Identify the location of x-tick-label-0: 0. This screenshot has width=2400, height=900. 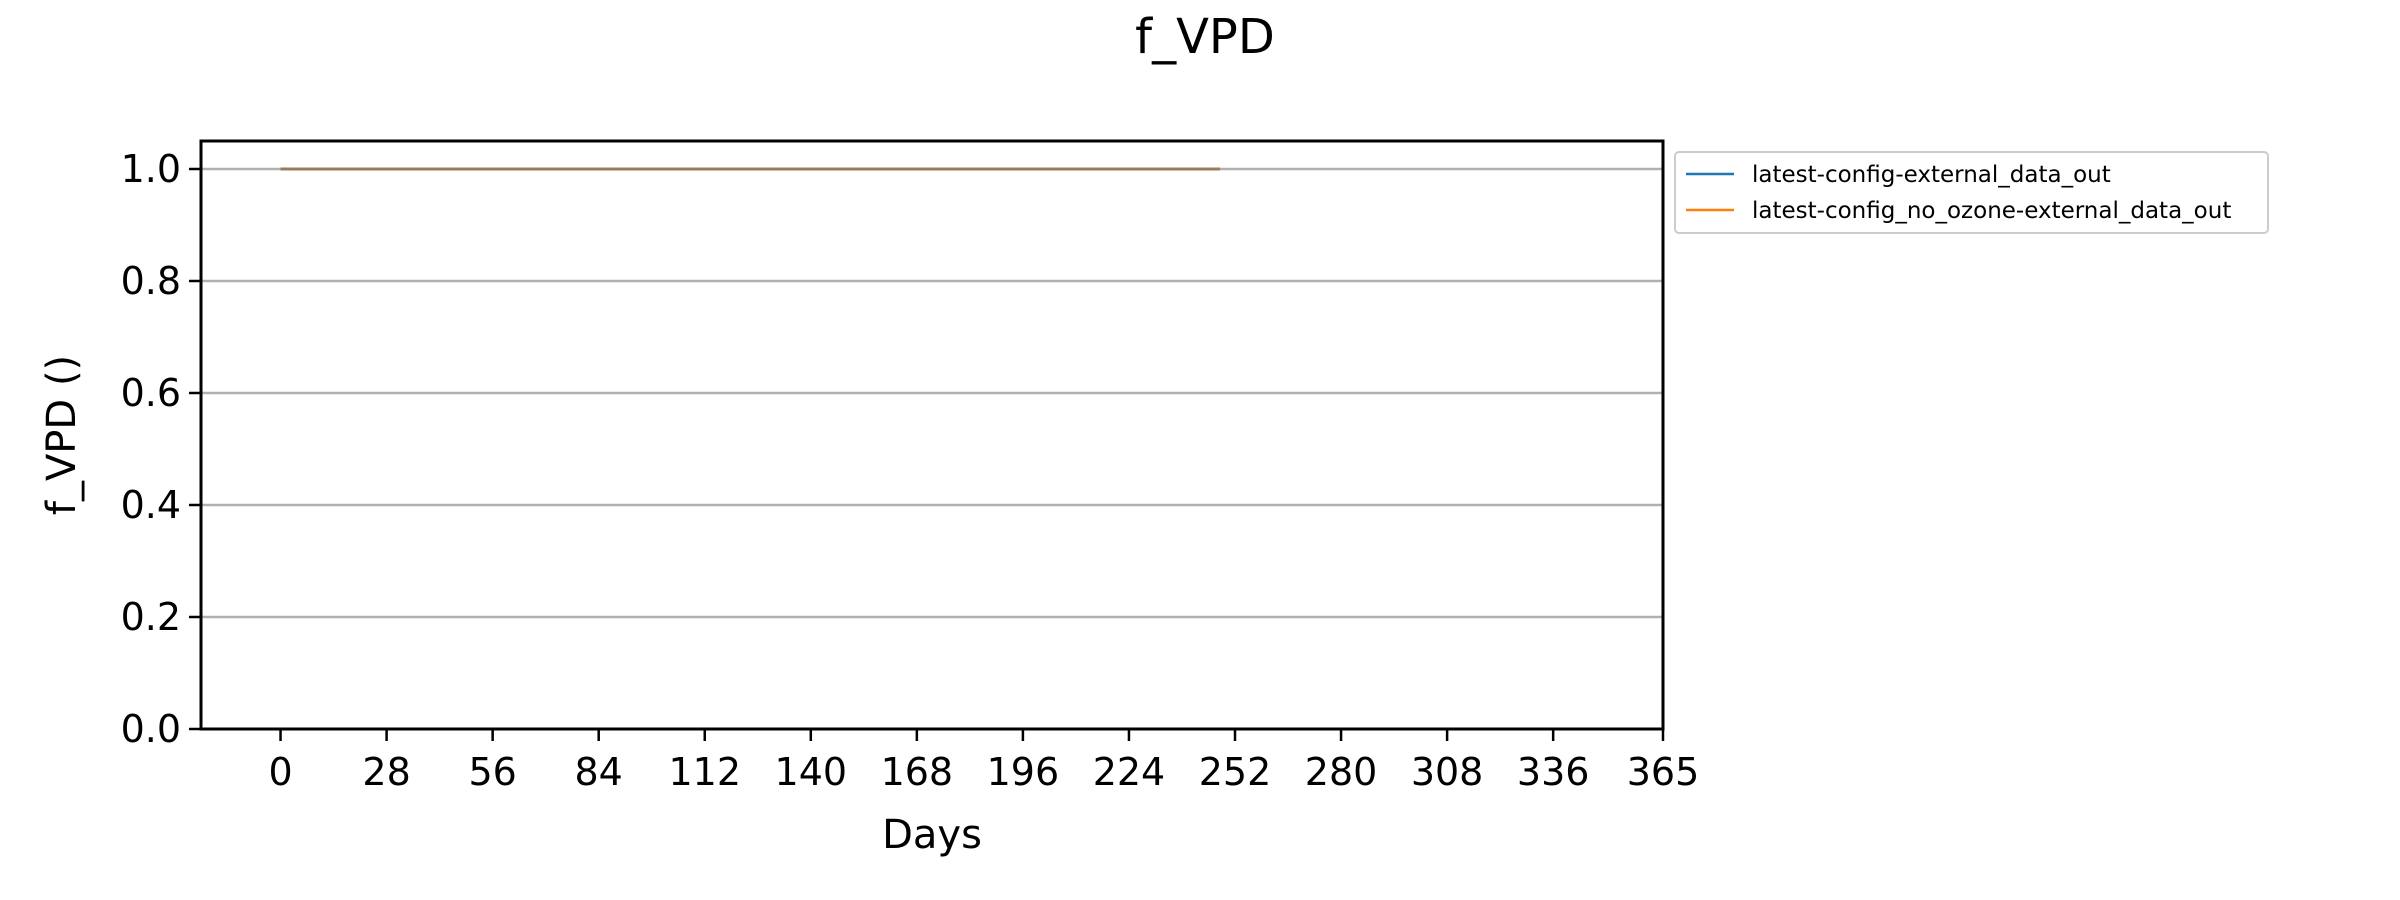
(280, 772).